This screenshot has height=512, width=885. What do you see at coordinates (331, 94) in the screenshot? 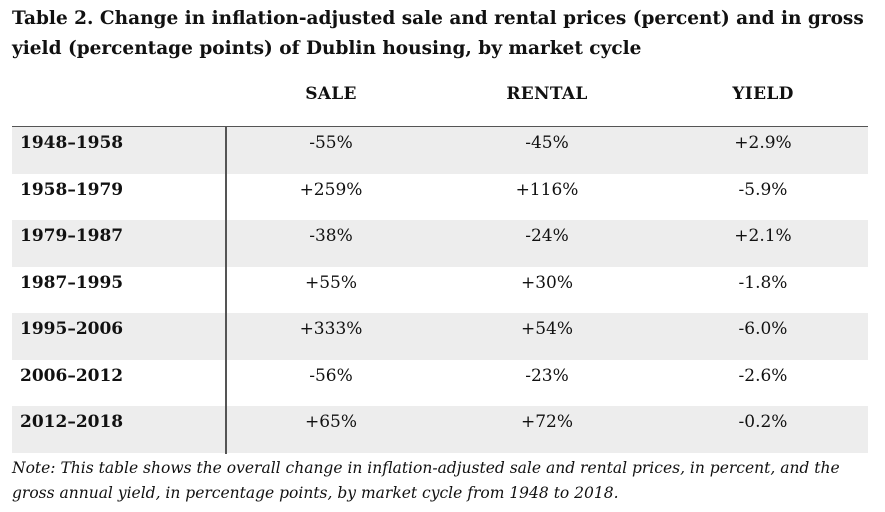
I see `column-header-sale: SALE` at bounding box center [331, 94].